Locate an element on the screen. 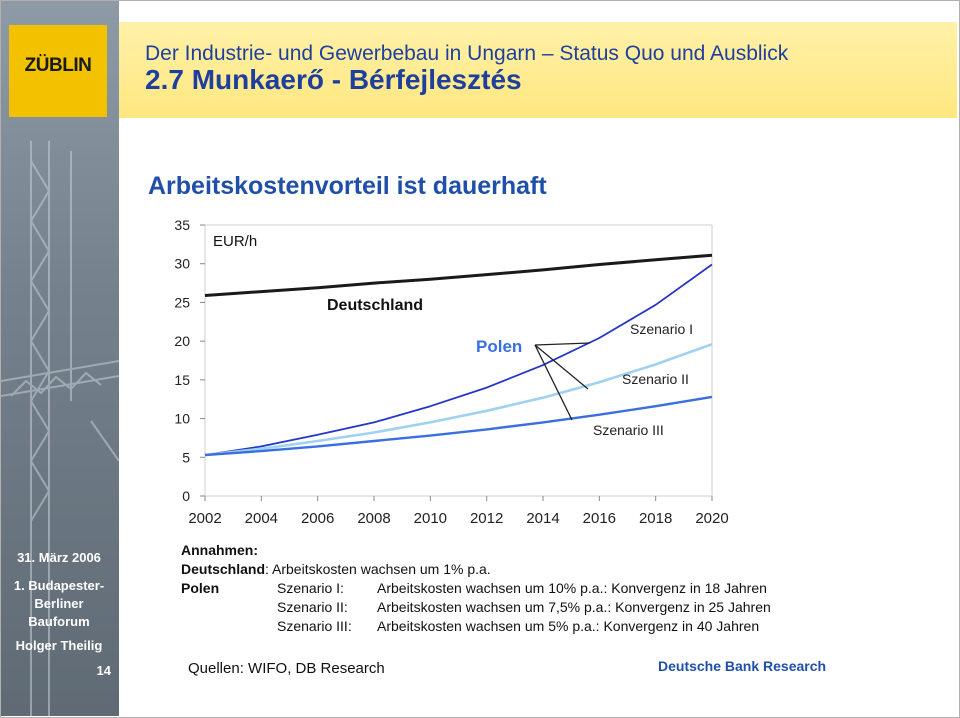 The image size is (960, 718). date-label: 31. März 2006 is located at coordinates (59, 557).